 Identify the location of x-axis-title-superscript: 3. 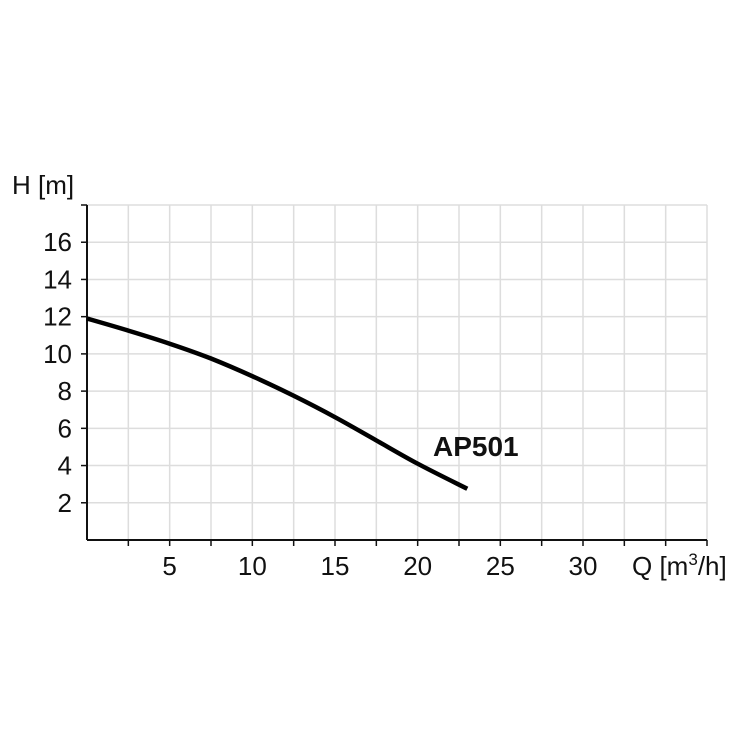
(692, 559).